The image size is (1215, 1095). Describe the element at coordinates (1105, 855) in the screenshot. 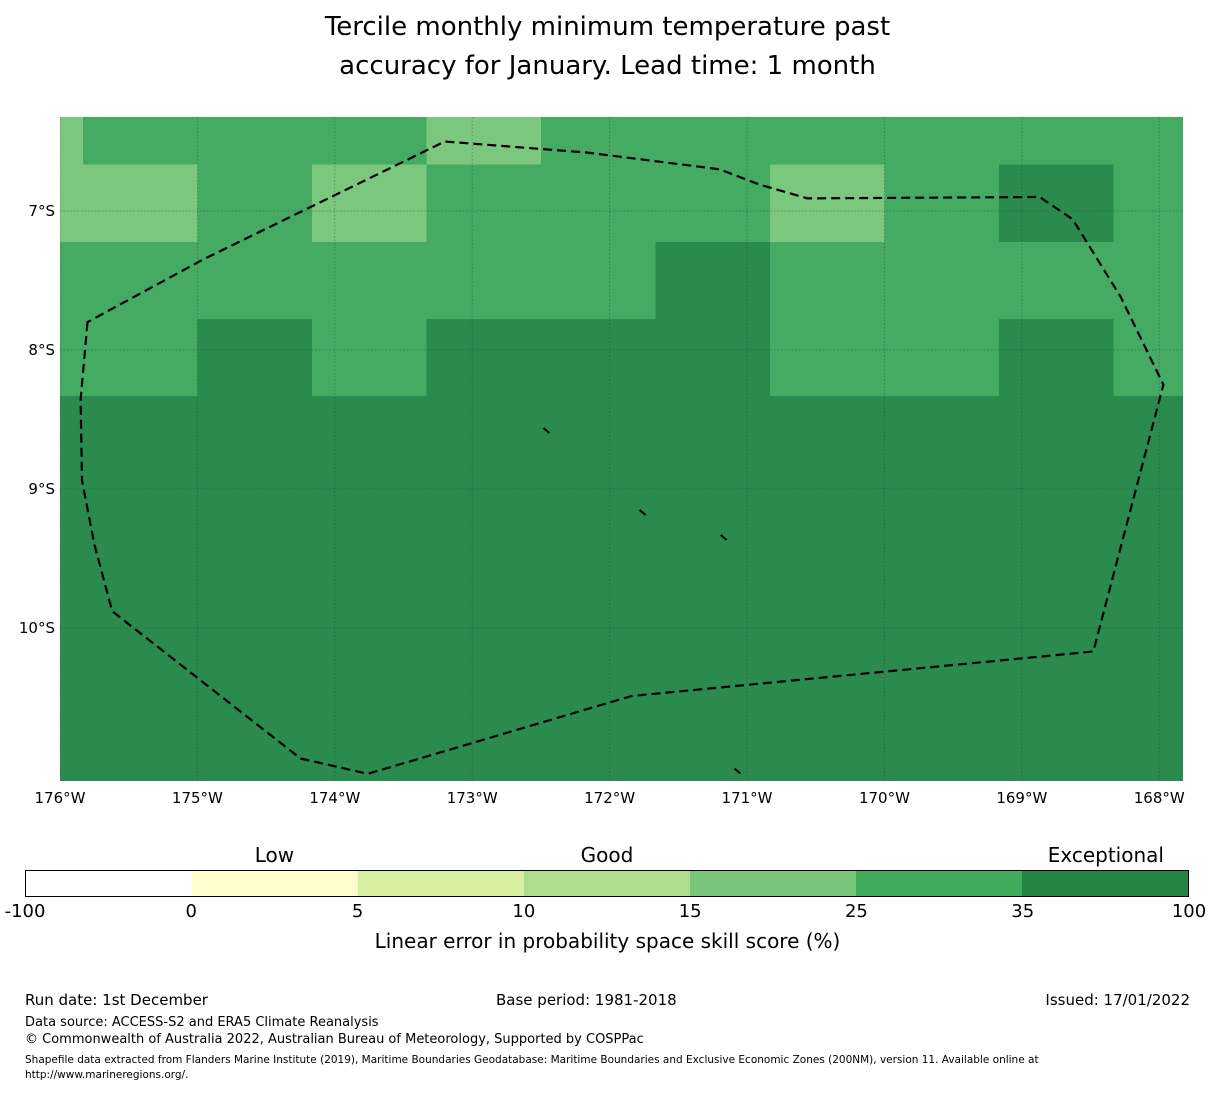

I see `colorbar-category-label: Exceptional` at that location.